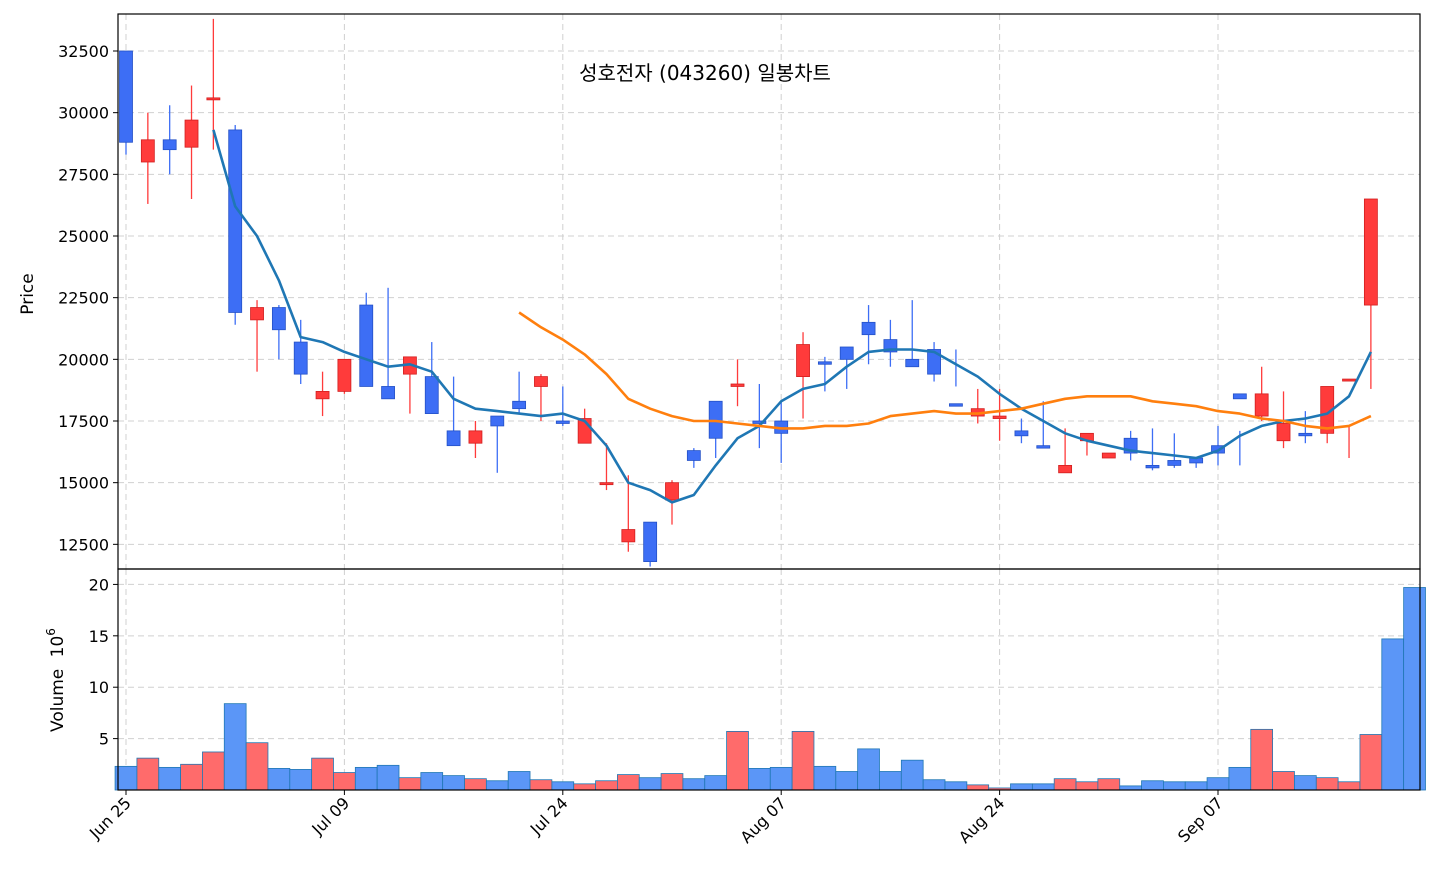 The image size is (1434, 886). Describe the element at coordinates (83, 236) in the screenshot. I see `price-y-tick-label: 25000` at that location.